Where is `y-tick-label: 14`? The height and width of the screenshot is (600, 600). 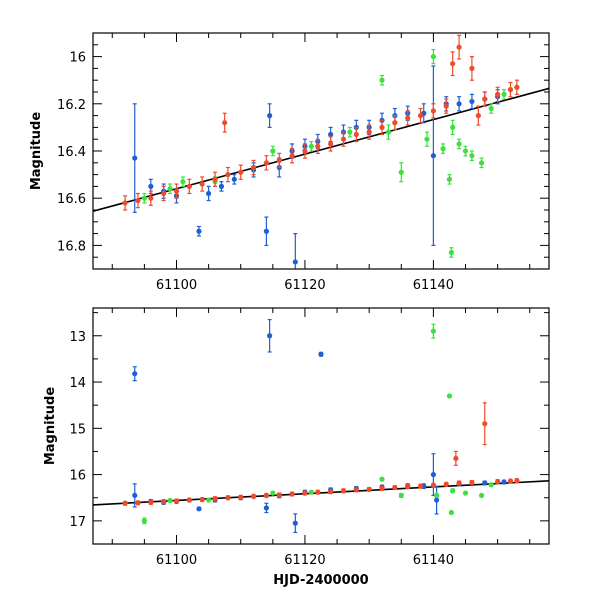
y-tick-label: 14 is located at coordinates (77, 383).